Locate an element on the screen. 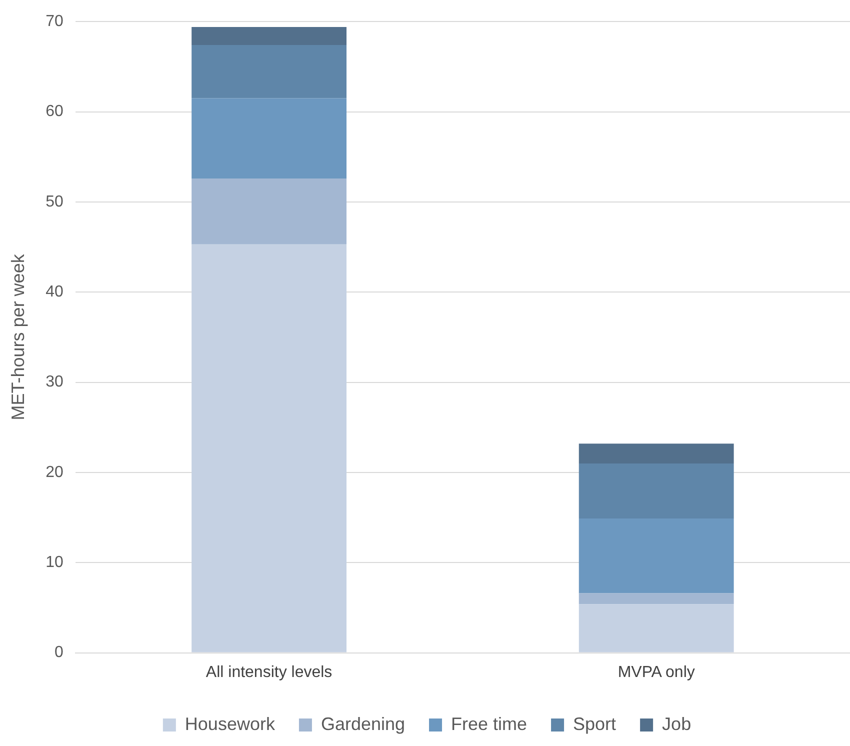 Image resolution: width=850 pixels, height=746 pixels. y-tick-label: 40 is located at coordinates (55, 292).